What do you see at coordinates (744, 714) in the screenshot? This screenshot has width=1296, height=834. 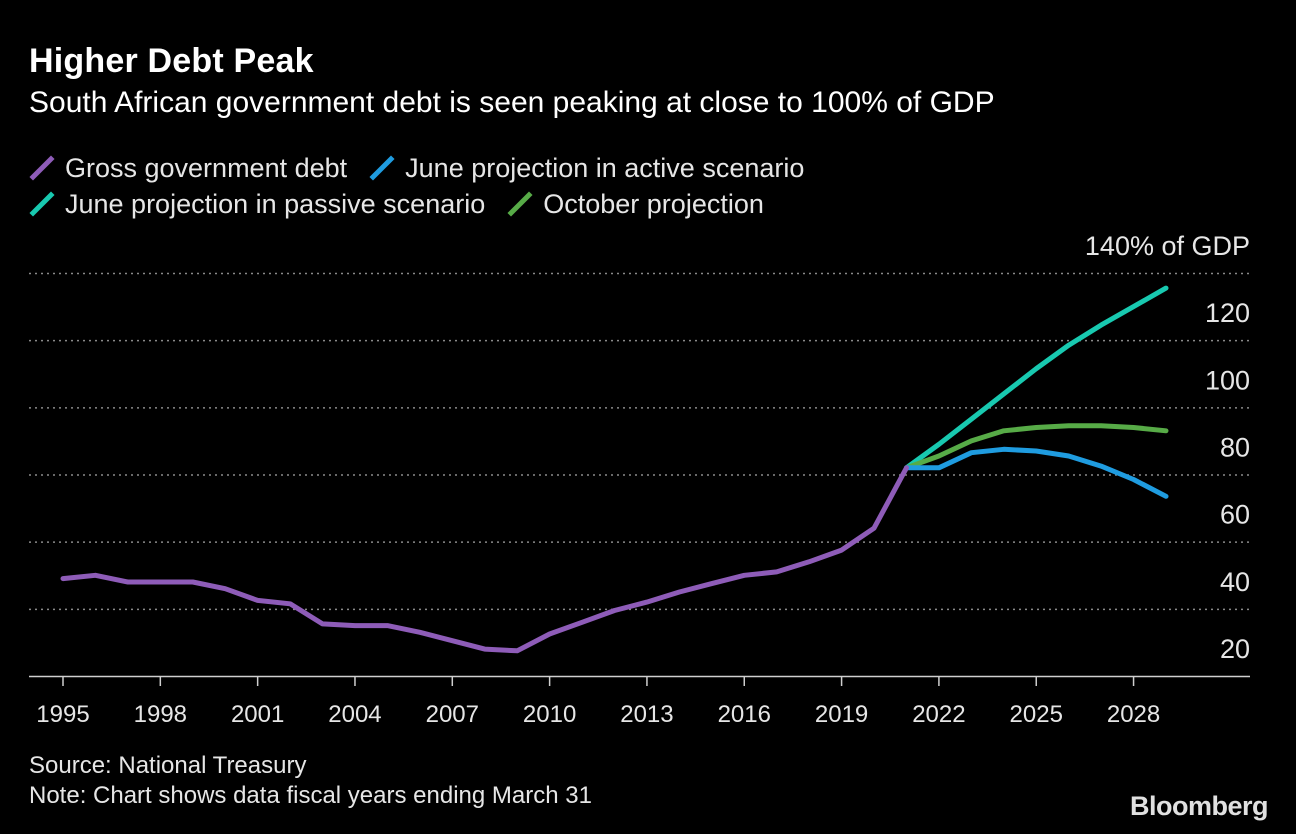 I see `x-tick-label: 2016` at bounding box center [744, 714].